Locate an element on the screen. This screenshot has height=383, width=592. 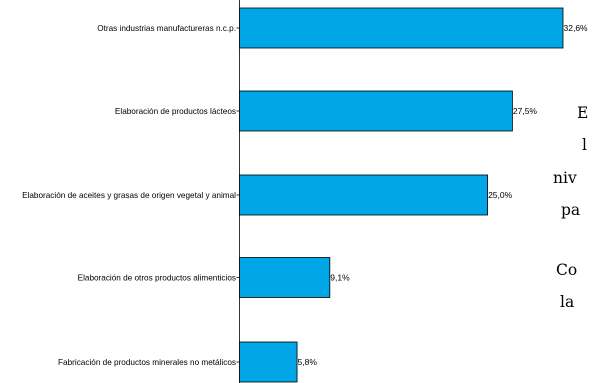
side-text-fragment: la is located at coordinates (567, 302).